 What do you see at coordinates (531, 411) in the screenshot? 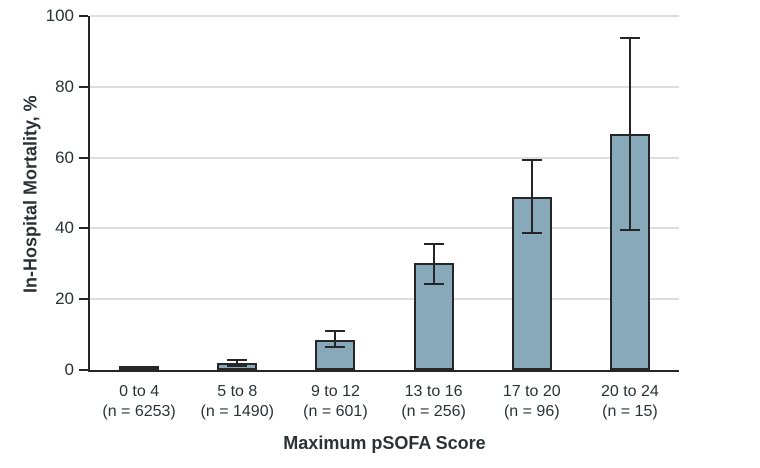
I see `x-category-n: (n = 96)` at bounding box center [531, 411].